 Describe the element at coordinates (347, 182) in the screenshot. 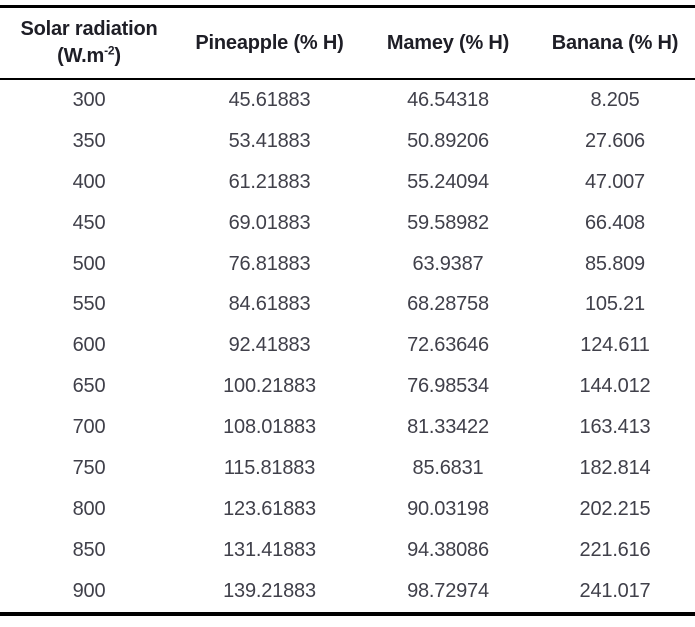

I see `table-row: 400 61.21883 55.24094 47.007` at that location.